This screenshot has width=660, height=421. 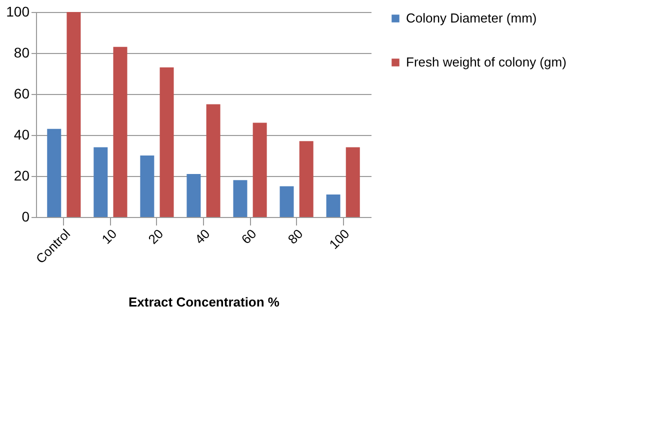 What do you see at coordinates (22, 176) in the screenshot?
I see `y-tick-label: 20` at bounding box center [22, 176].